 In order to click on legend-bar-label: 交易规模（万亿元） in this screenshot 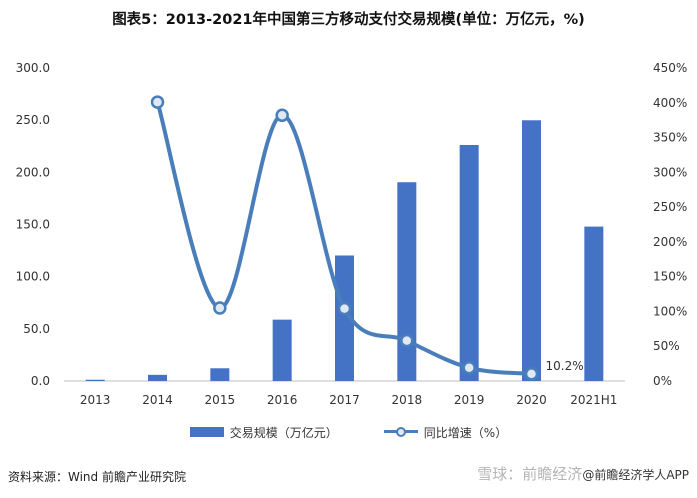, I will do `click(283, 432)`.